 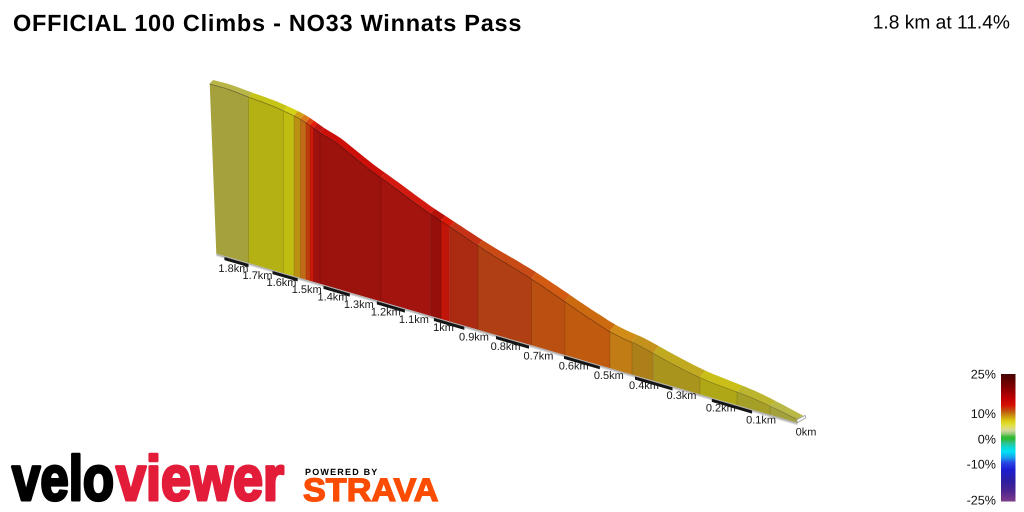 I want to click on svg-text: 0.8km, so click(x=506, y=347).